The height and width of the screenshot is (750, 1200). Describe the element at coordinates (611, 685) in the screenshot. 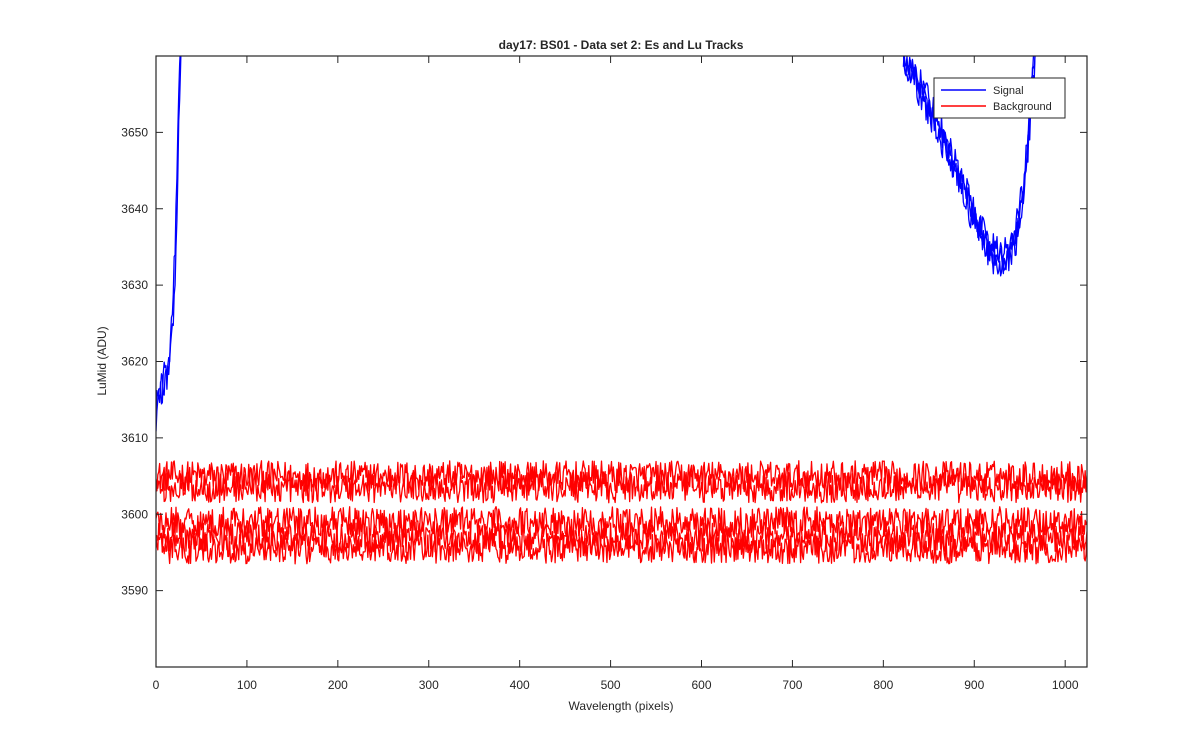

I see `x-tick-label: 500` at that location.